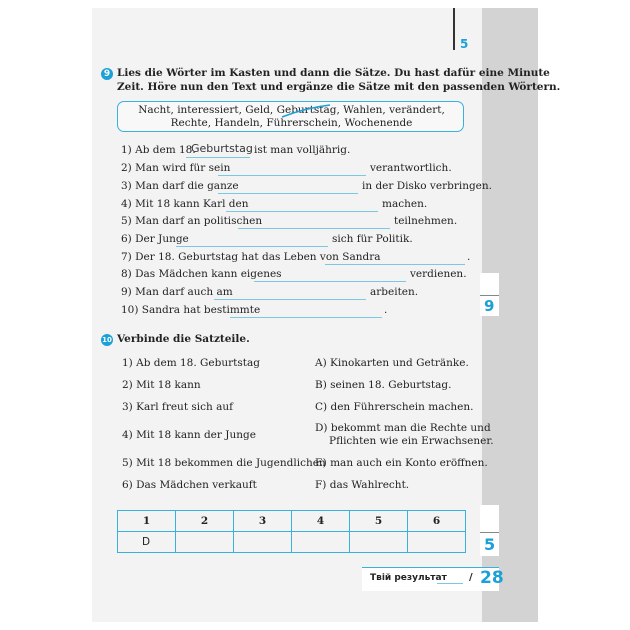 The height and width of the screenshot is (630, 630). I want to click on exercise-9-badge: 9, so click(107, 74).